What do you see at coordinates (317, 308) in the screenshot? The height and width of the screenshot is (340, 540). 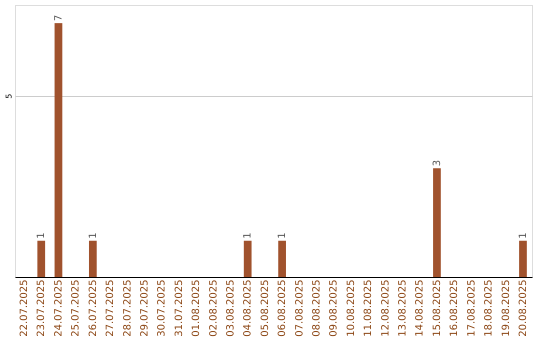 I see `x-tick-label: 08.08.2025` at bounding box center [317, 308].